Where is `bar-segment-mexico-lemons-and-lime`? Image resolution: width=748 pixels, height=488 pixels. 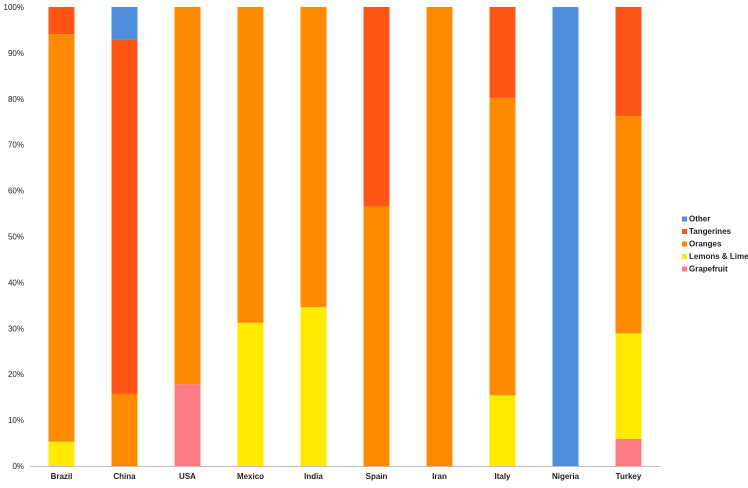 bar-segment-mexico-lemons-and-lime is located at coordinates (250, 394).